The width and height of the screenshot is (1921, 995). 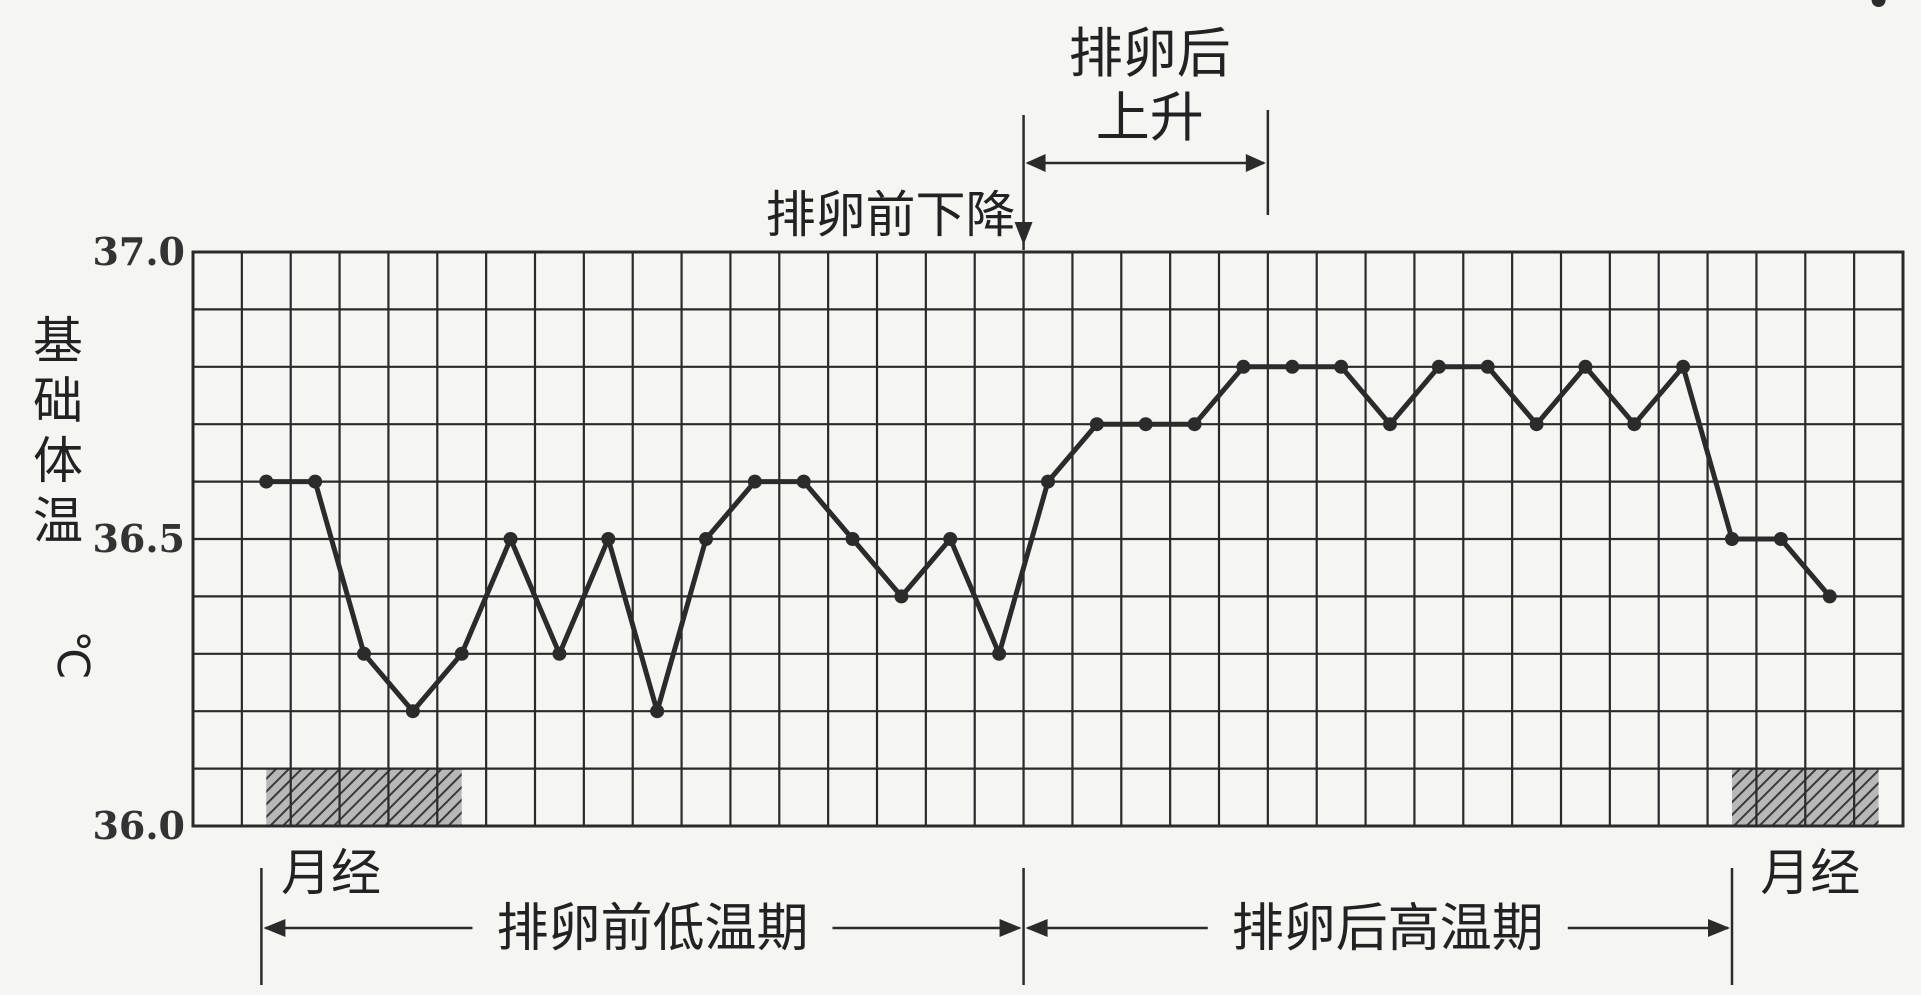 What do you see at coordinates (1035, 163) in the screenshot?
I see `rise-arrow-left` at bounding box center [1035, 163].